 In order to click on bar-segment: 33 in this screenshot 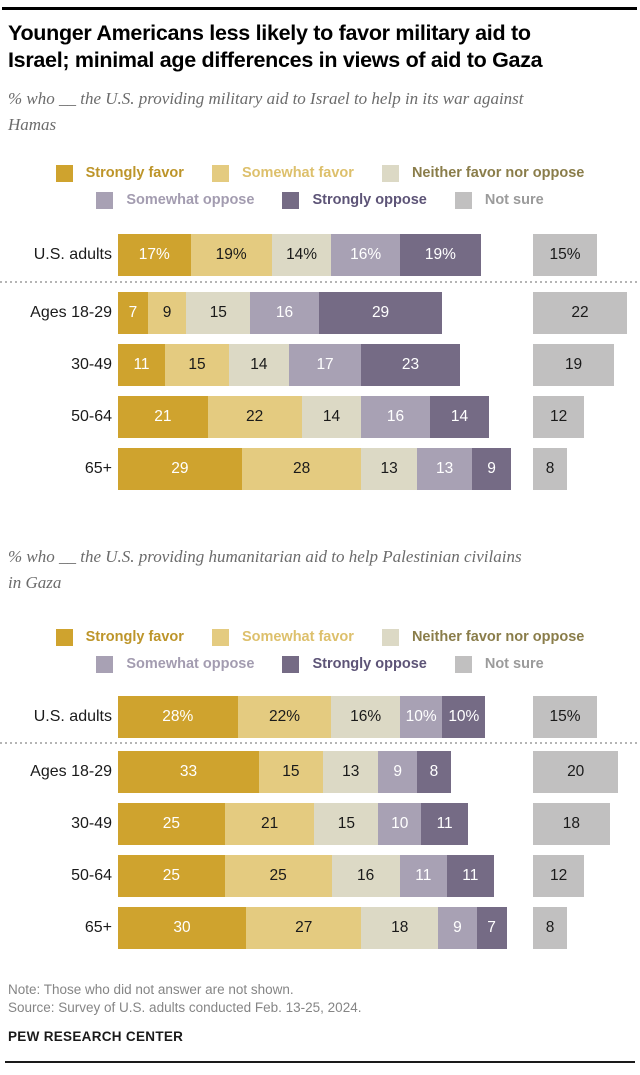, I will do `click(188, 772)`.